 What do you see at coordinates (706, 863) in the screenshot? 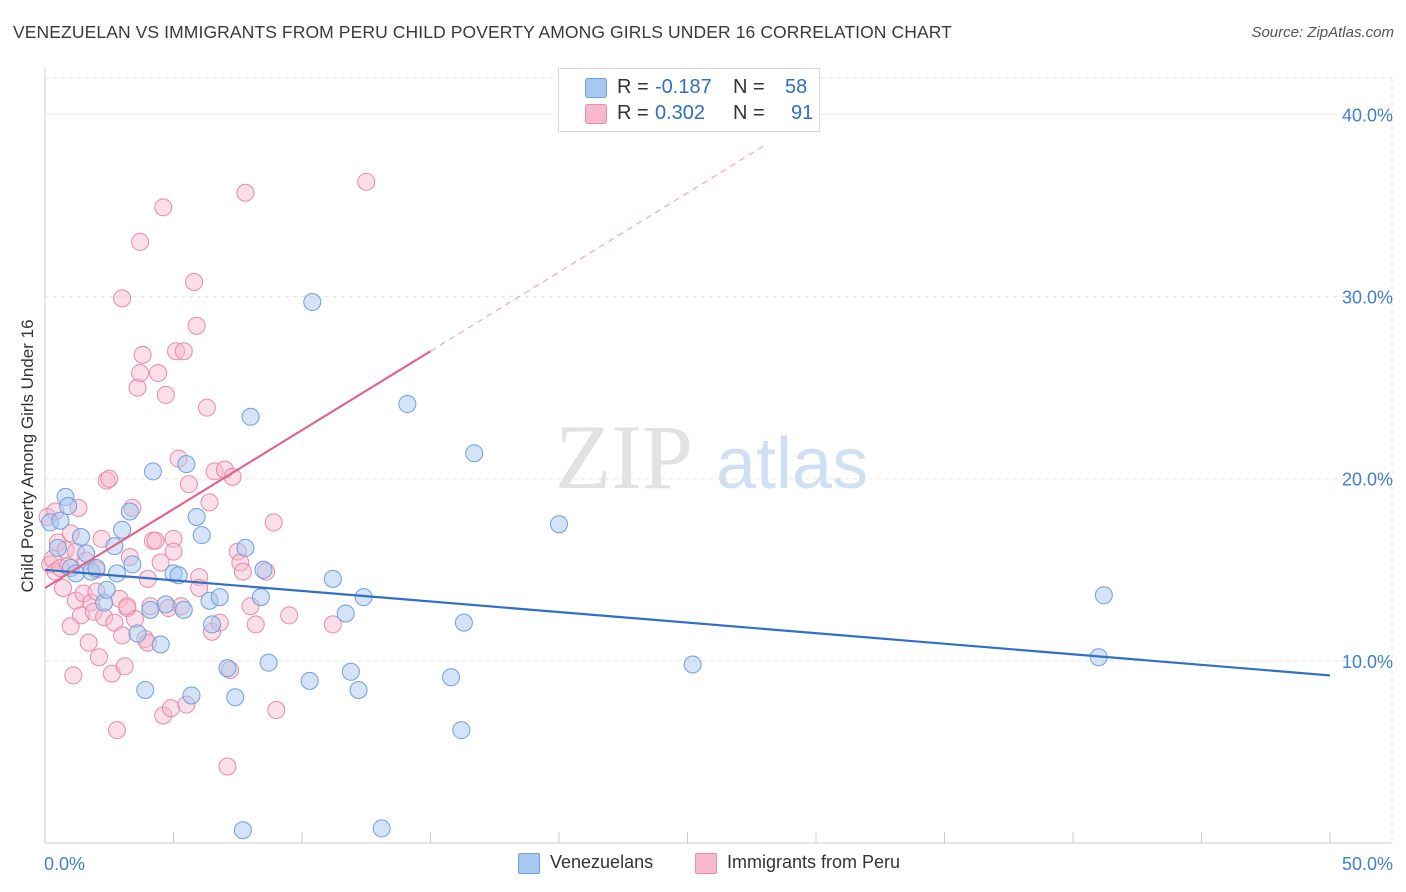
I see `bottom-legend-swatch-peru` at bounding box center [706, 863].